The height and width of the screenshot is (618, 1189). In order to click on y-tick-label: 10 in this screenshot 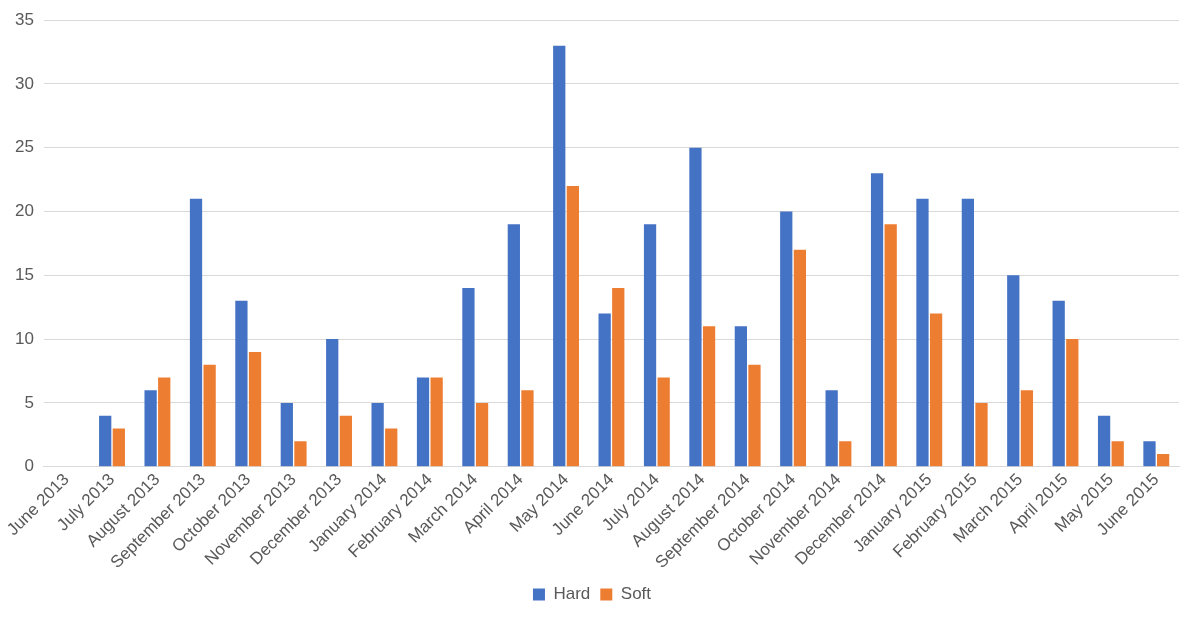, I will do `click(24, 338)`.